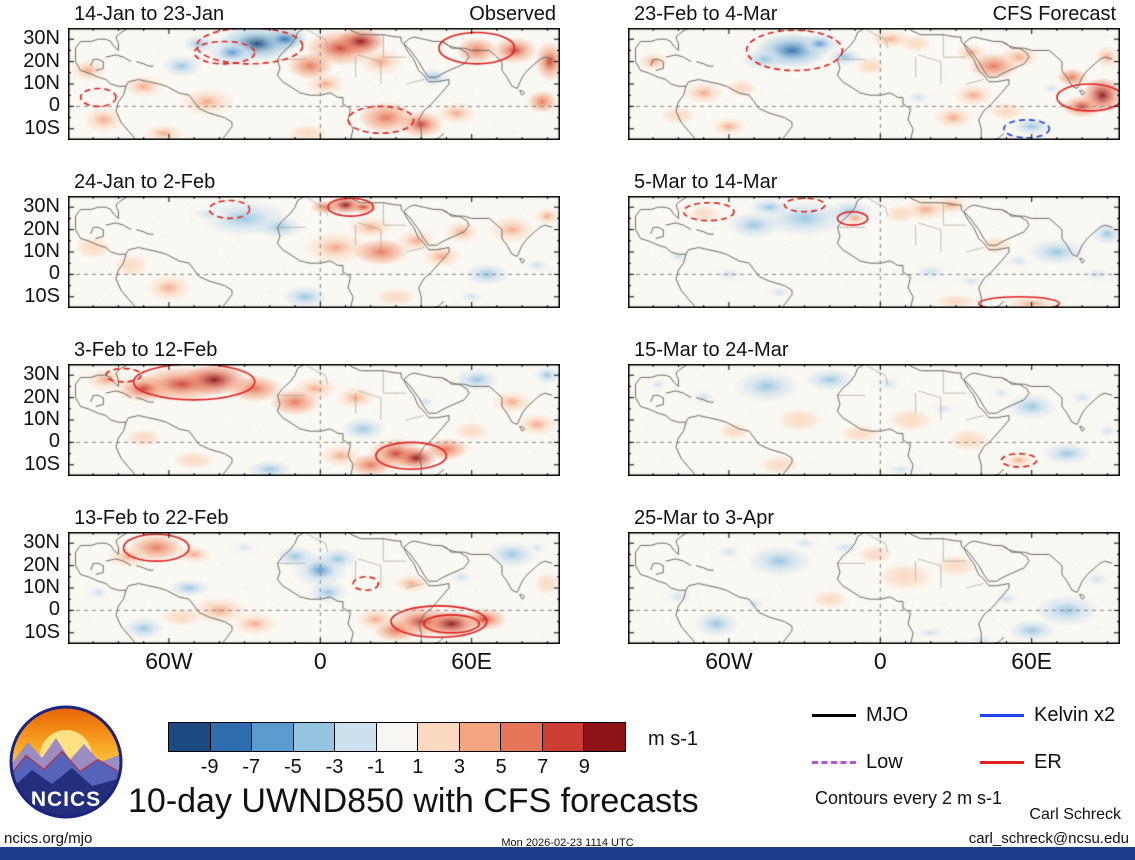 The height and width of the screenshot is (860, 1135). Describe the element at coordinates (413, 801) in the screenshot. I see `figure-title: 10-day UWND850 with CFS forecasts` at that location.